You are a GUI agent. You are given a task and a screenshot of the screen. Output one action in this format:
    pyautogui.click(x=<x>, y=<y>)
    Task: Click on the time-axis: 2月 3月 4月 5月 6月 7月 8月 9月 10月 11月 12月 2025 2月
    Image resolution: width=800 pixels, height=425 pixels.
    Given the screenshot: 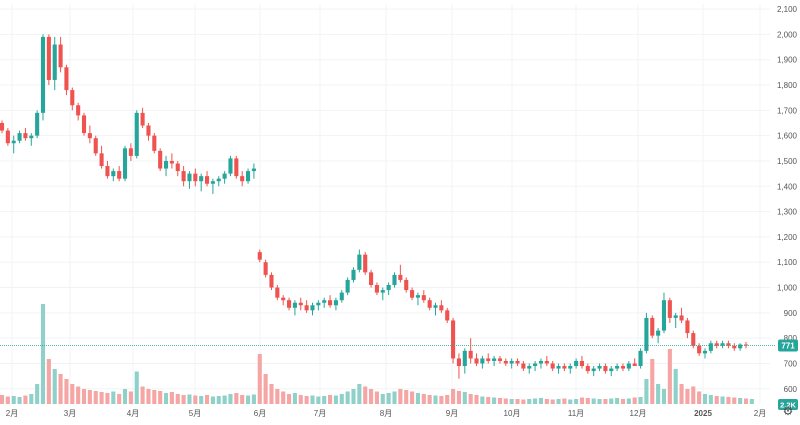 What is the action you would take?
    pyautogui.click(x=386, y=413)
    